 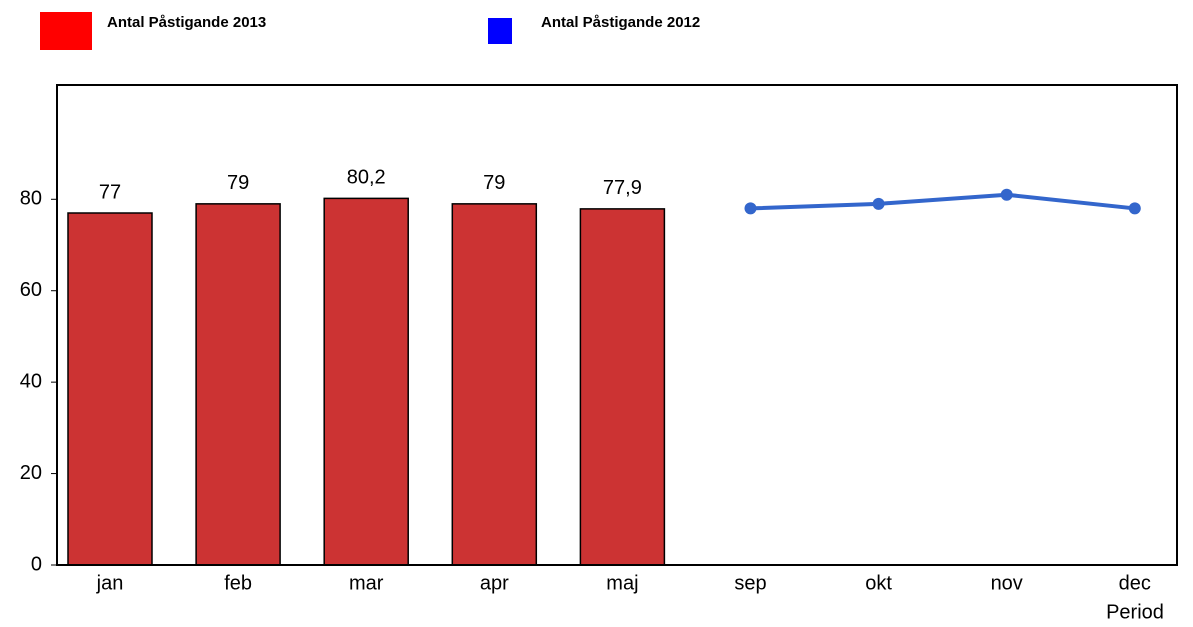 What do you see at coordinates (1135, 612) in the screenshot?
I see `x-axis-label: Period` at bounding box center [1135, 612].